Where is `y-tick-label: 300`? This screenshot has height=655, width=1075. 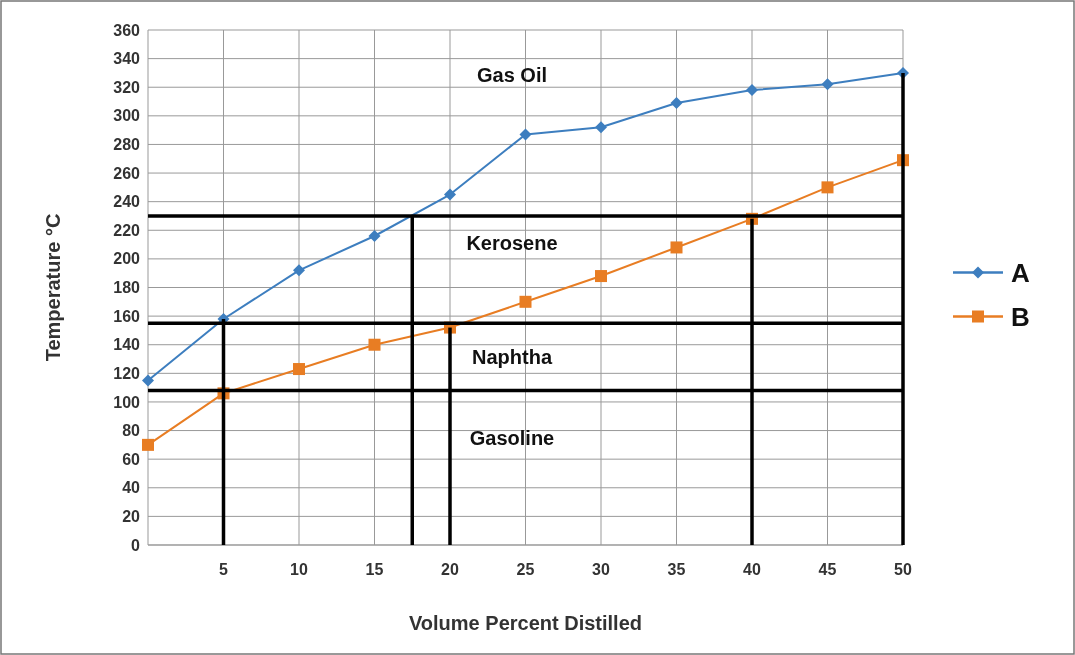 y-tick-label: 300 is located at coordinates (127, 116).